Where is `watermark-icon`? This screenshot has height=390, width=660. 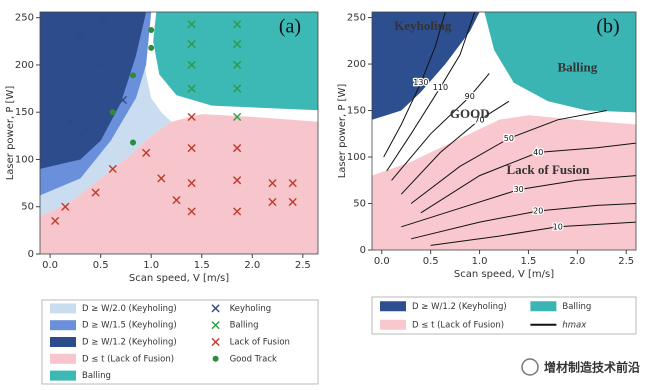
watermark-icon is located at coordinates (530, 367).